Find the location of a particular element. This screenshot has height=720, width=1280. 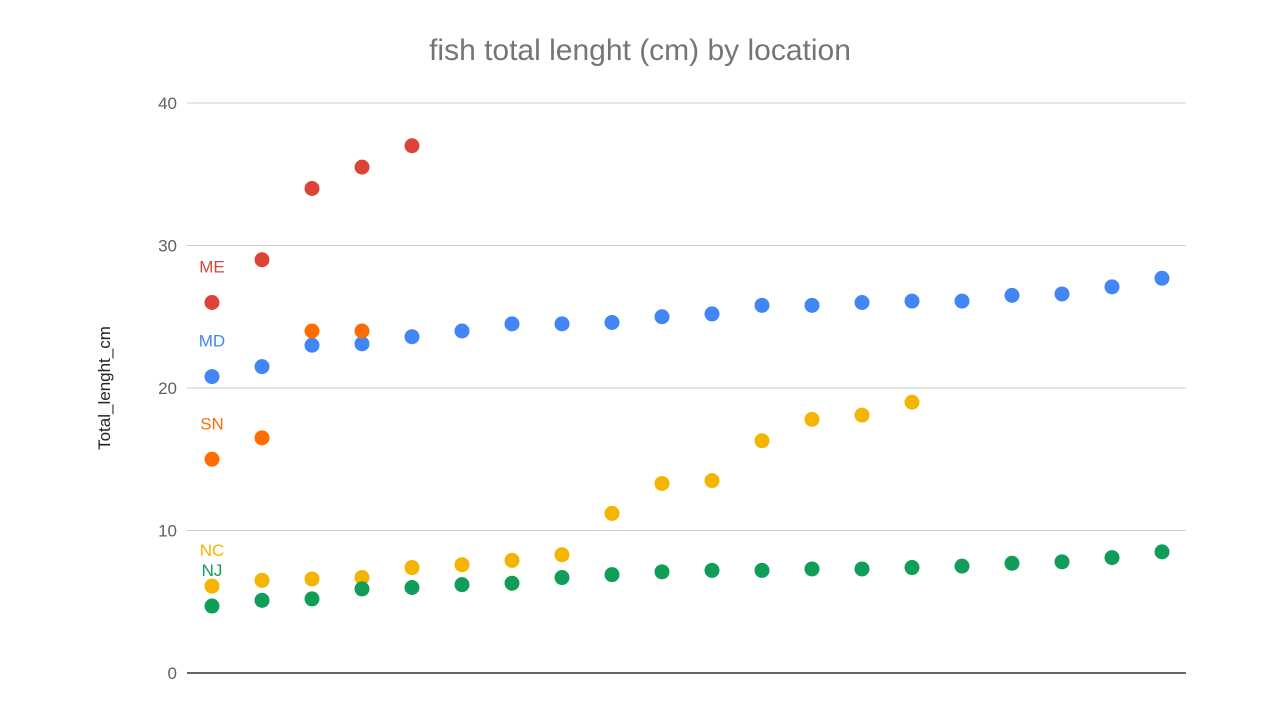

series-label-md: MD is located at coordinates (212, 341).